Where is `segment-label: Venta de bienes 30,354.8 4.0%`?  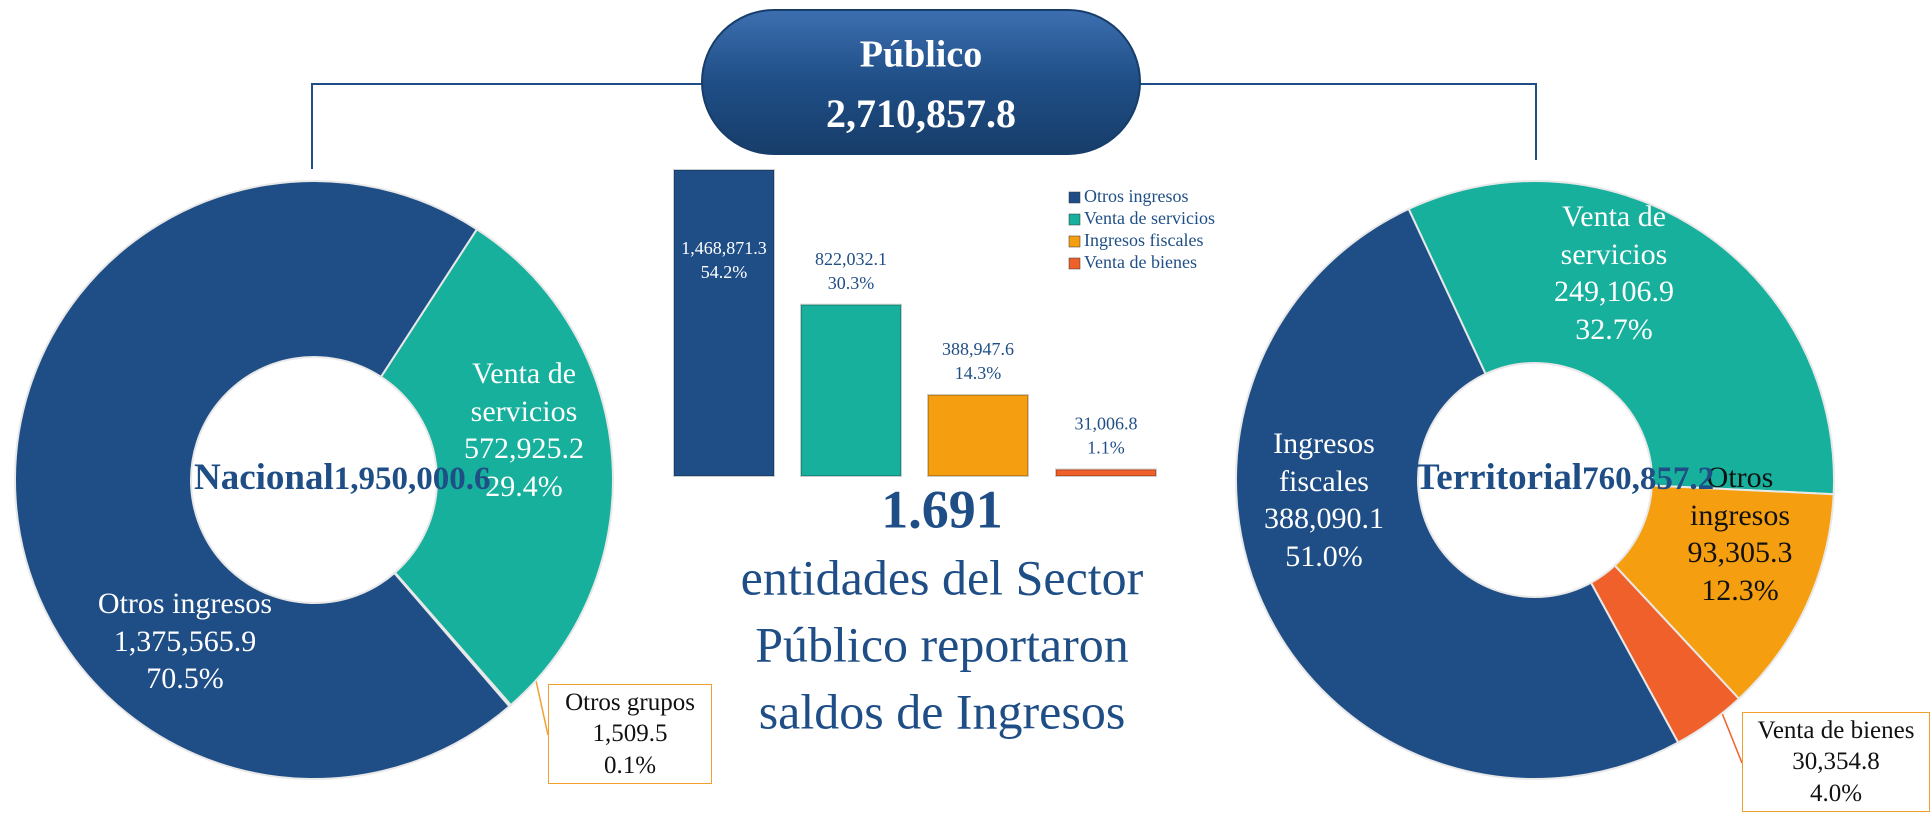 segment-label: Venta de bienes 30,354.8 4.0% is located at coordinates (1836, 762).